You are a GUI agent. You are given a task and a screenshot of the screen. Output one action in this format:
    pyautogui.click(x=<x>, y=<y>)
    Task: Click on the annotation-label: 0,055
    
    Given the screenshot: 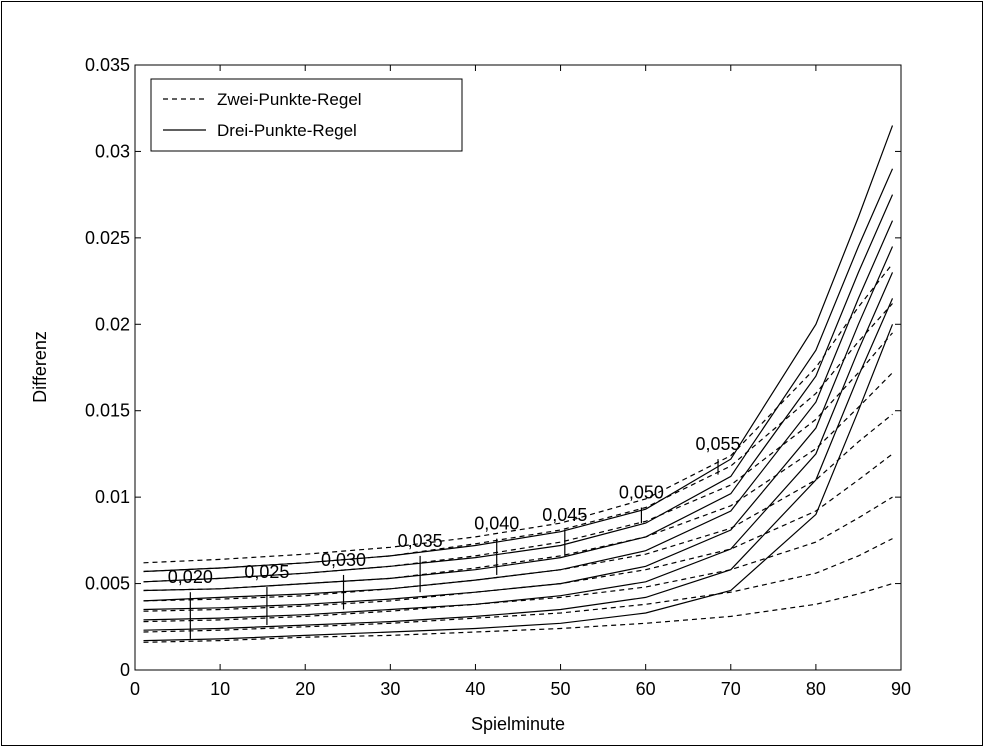 What is the action you would take?
    pyautogui.click(x=717, y=444)
    